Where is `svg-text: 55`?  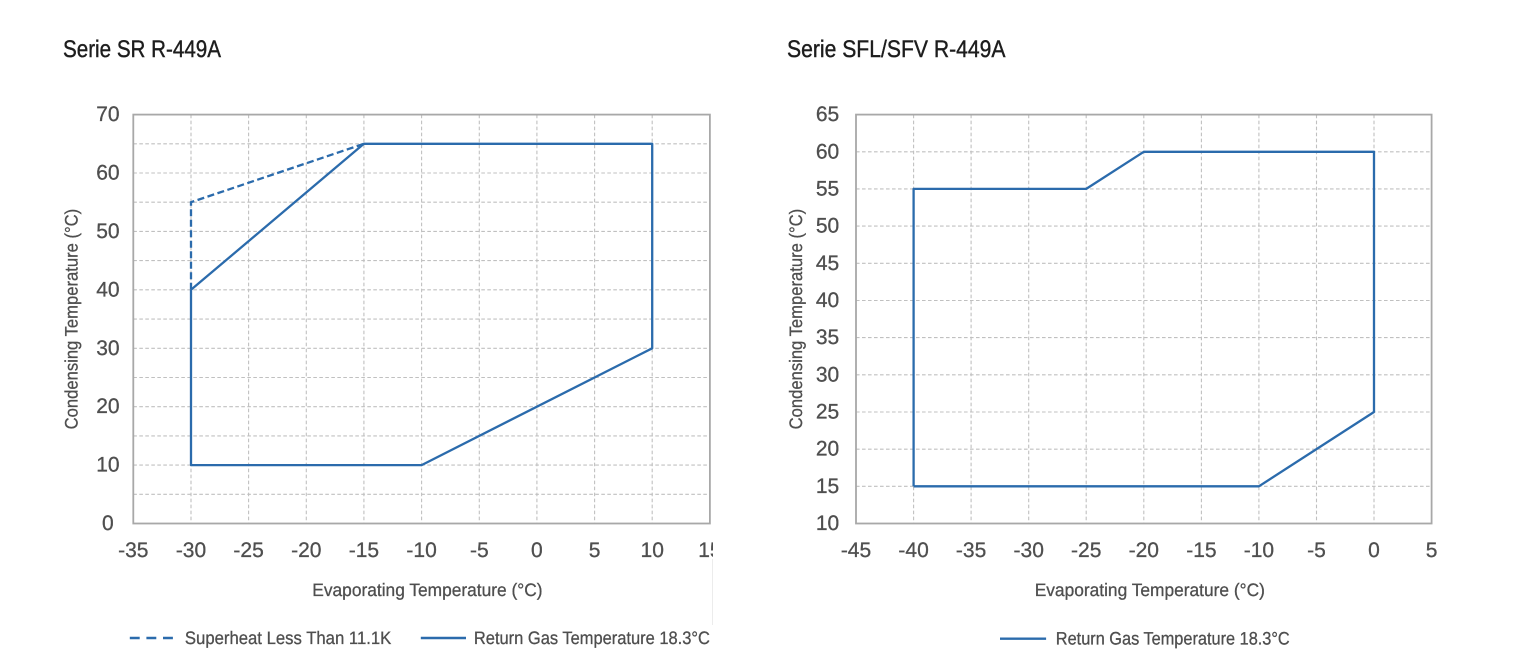
svg-text: 55 is located at coordinates (827, 188).